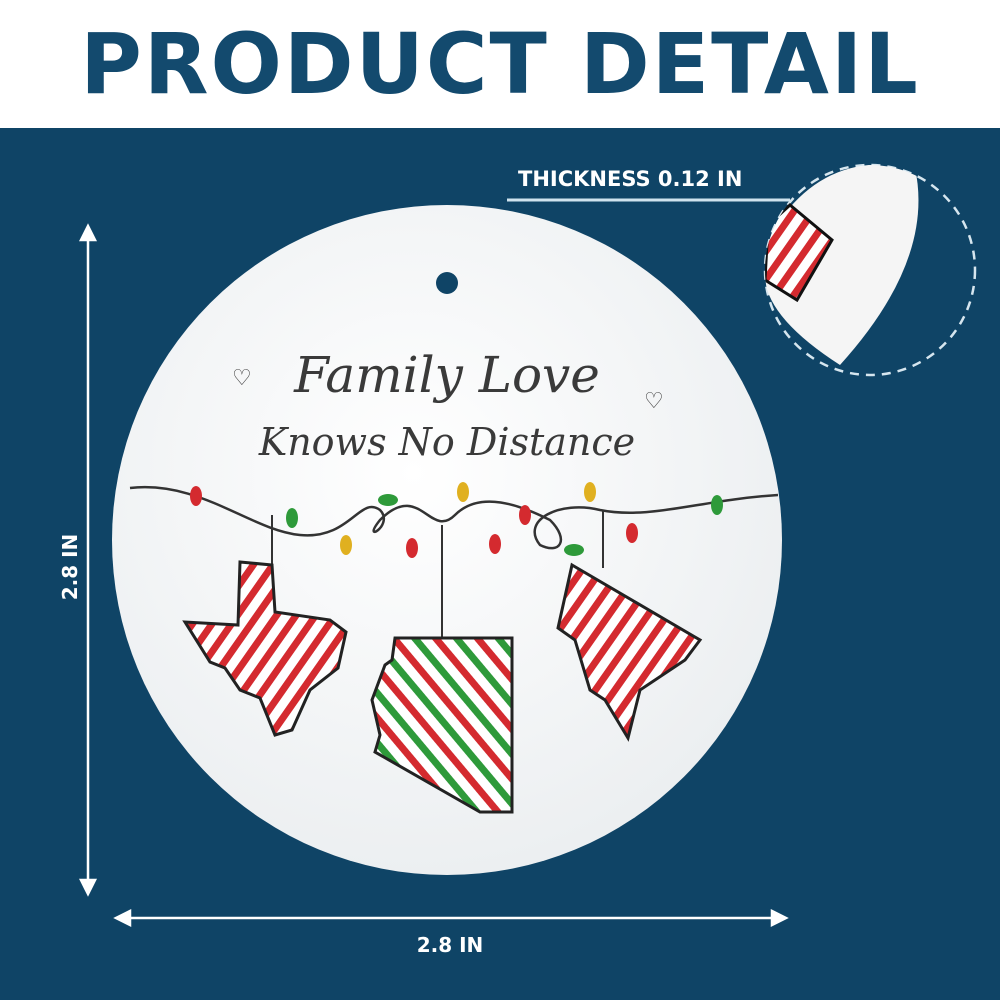 Image resolution: width=1000 pixels, height=1000 pixels. Describe the element at coordinates (447, 283) in the screenshot. I see `hanging-hole` at that location.